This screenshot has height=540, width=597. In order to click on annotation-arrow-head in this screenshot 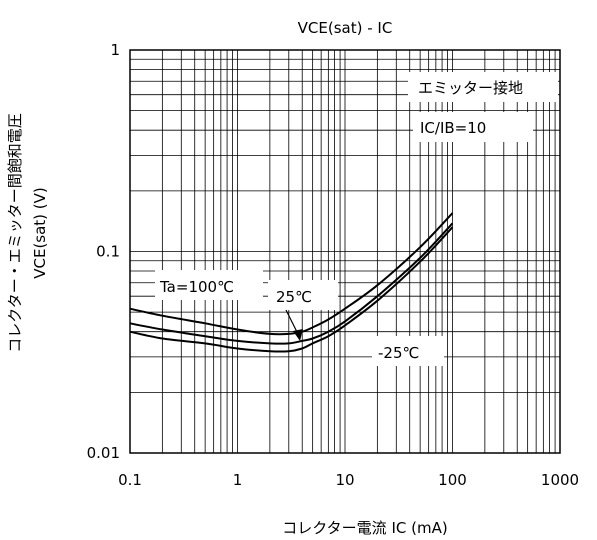, I will do `click(298, 335)`.